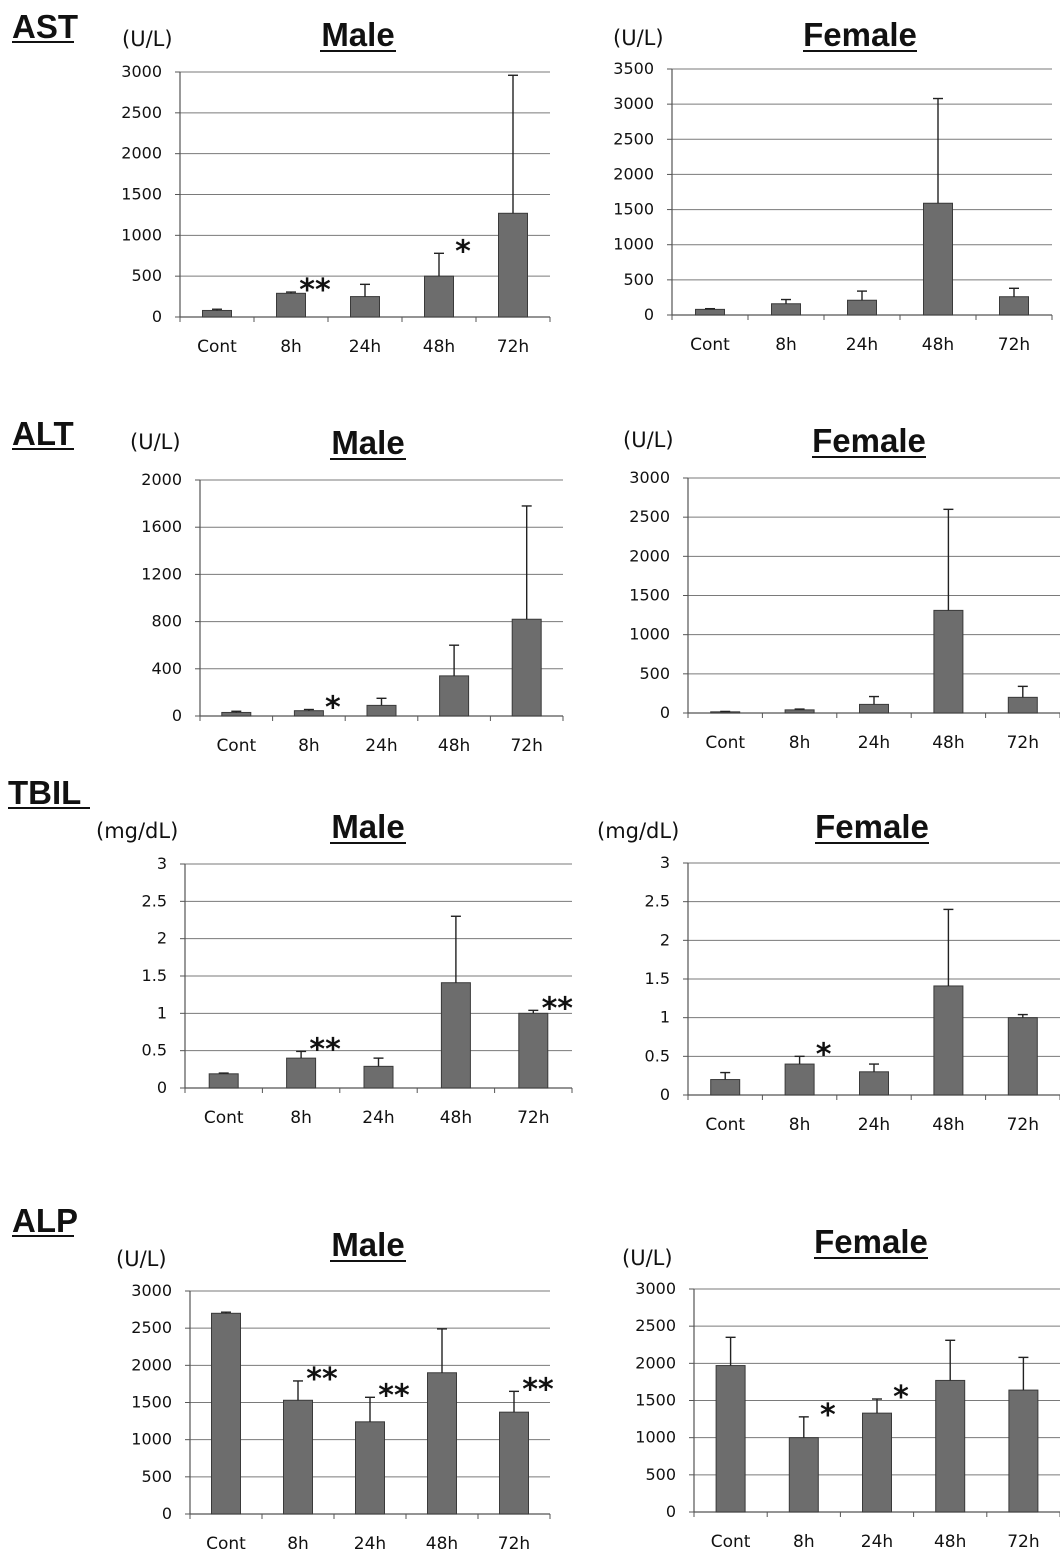  Describe the element at coordinates (44, 792) in the screenshot. I see `section-label: TBIL` at that location.